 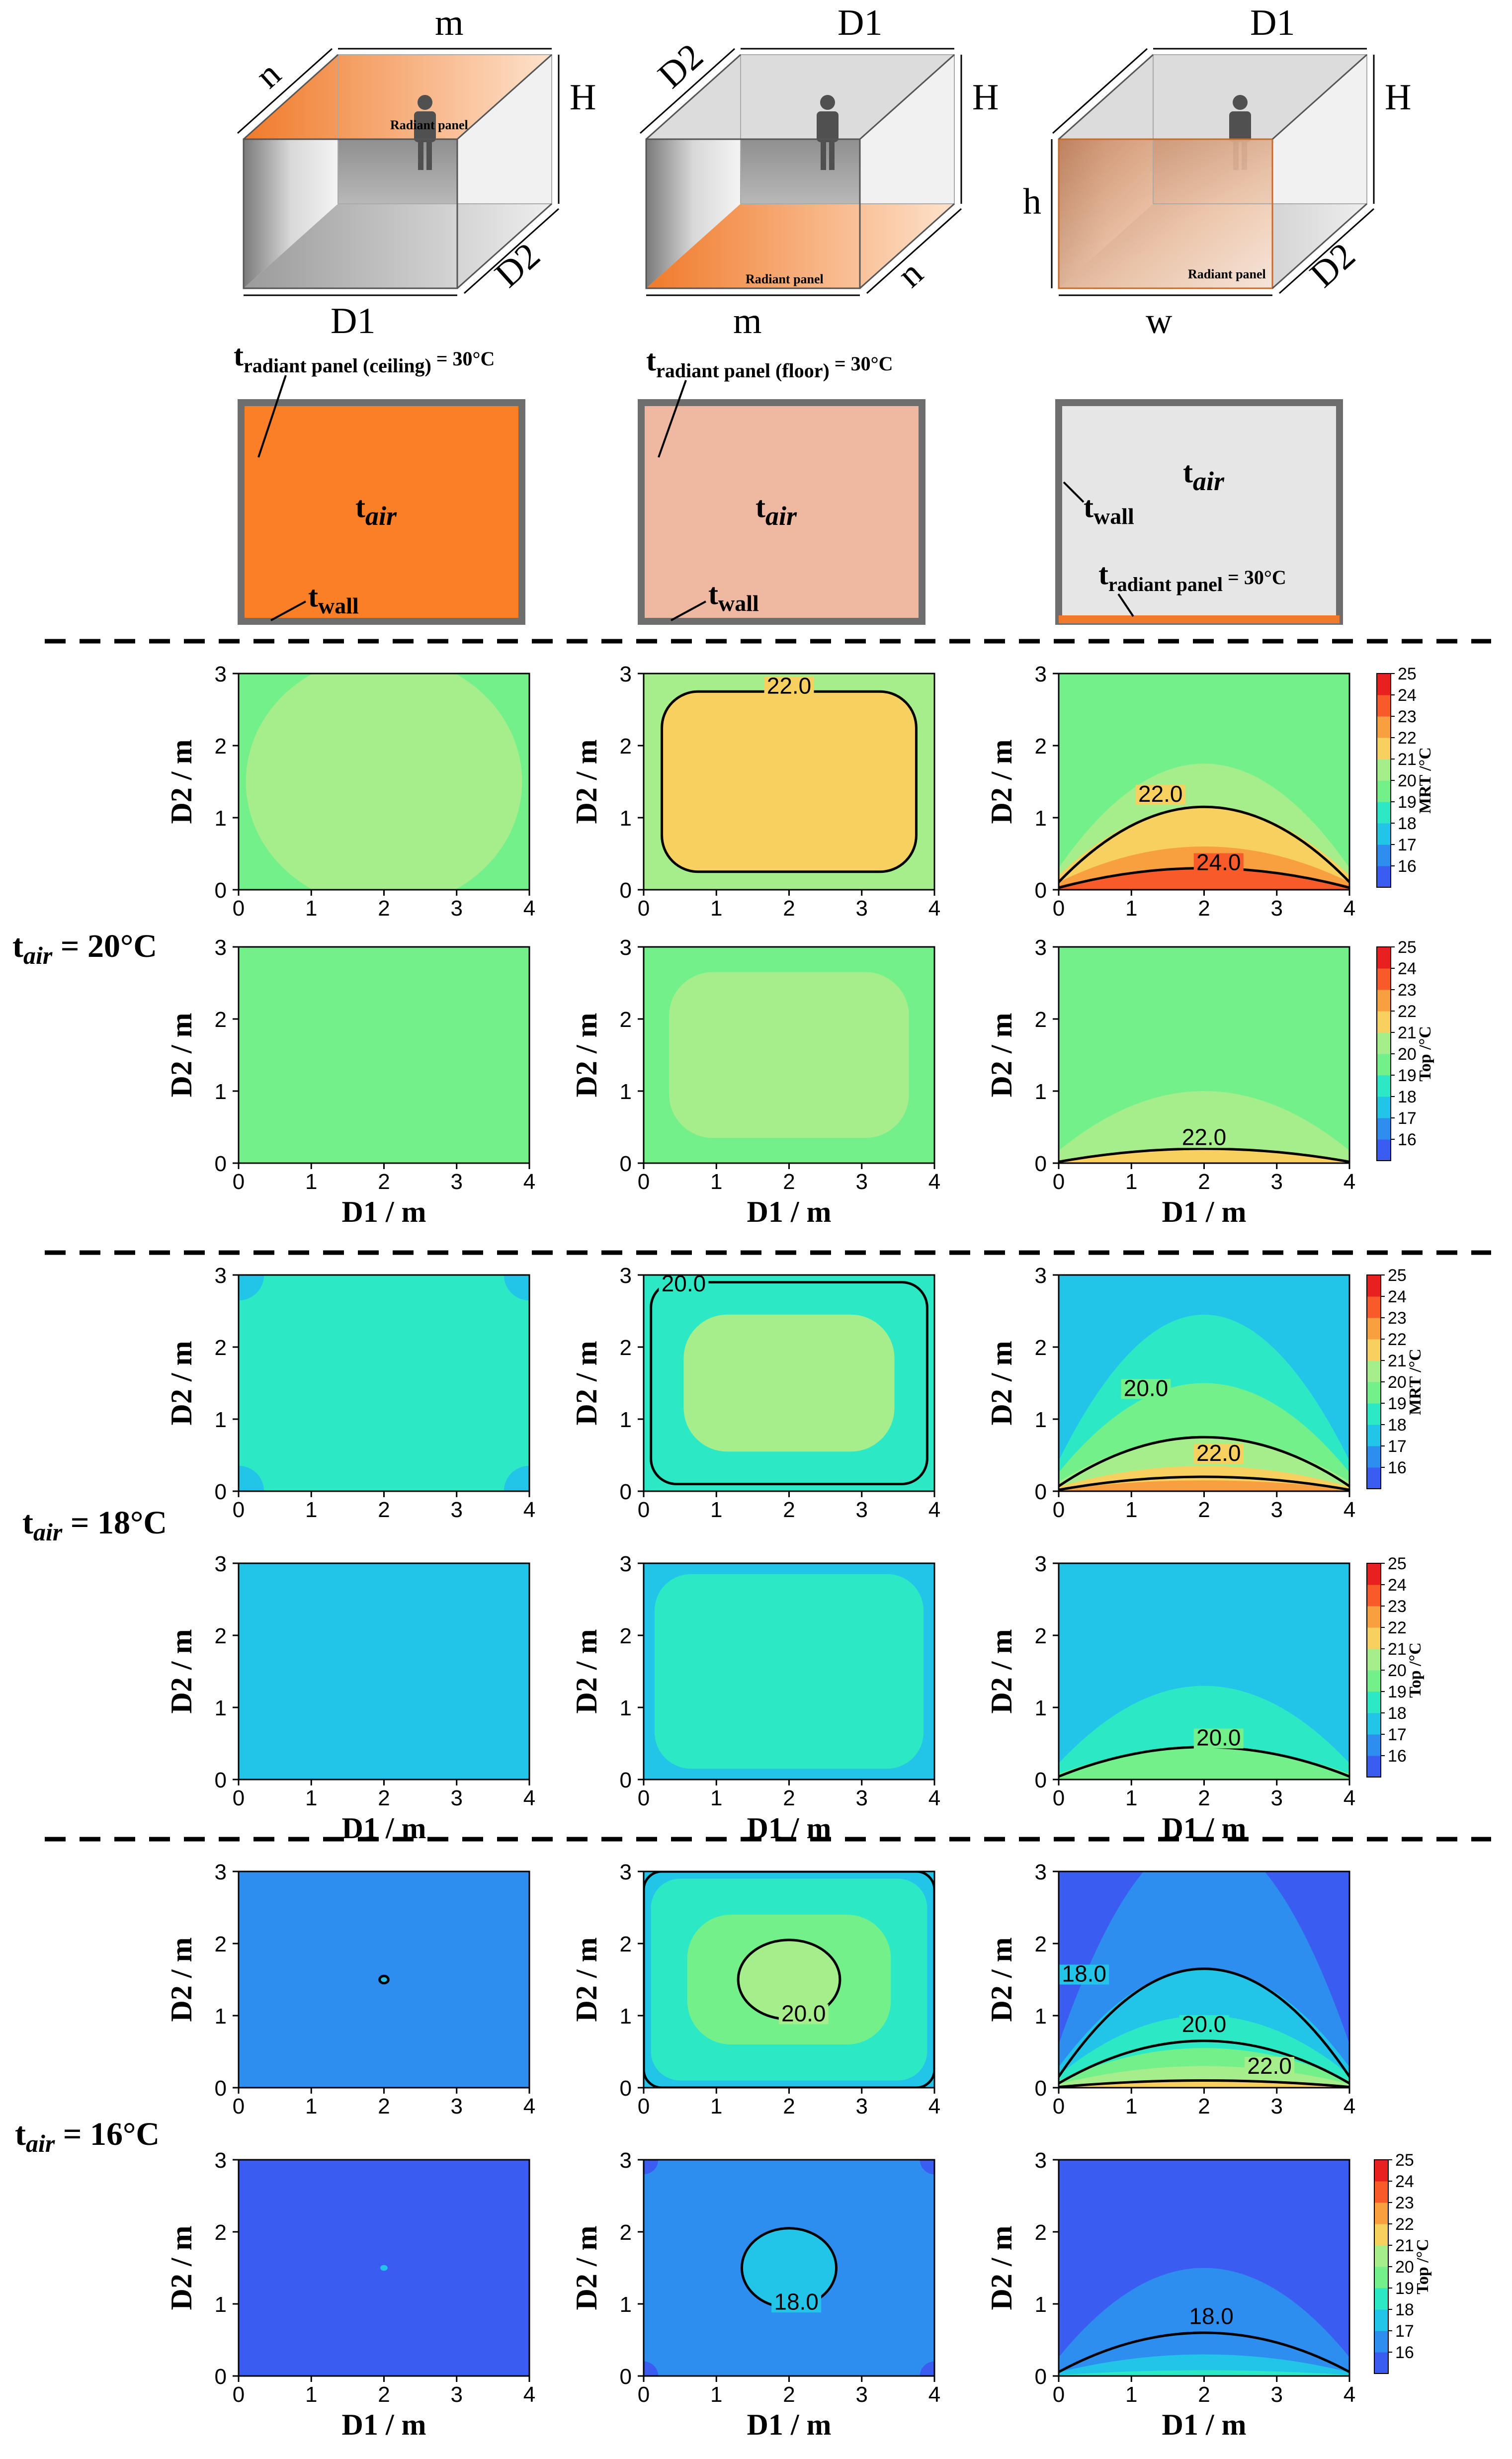 What do you see at coordinates (1407, 969) in the screenshot?
I see `colorbar-tick-label: 24` at bounding box center [1407, 969].